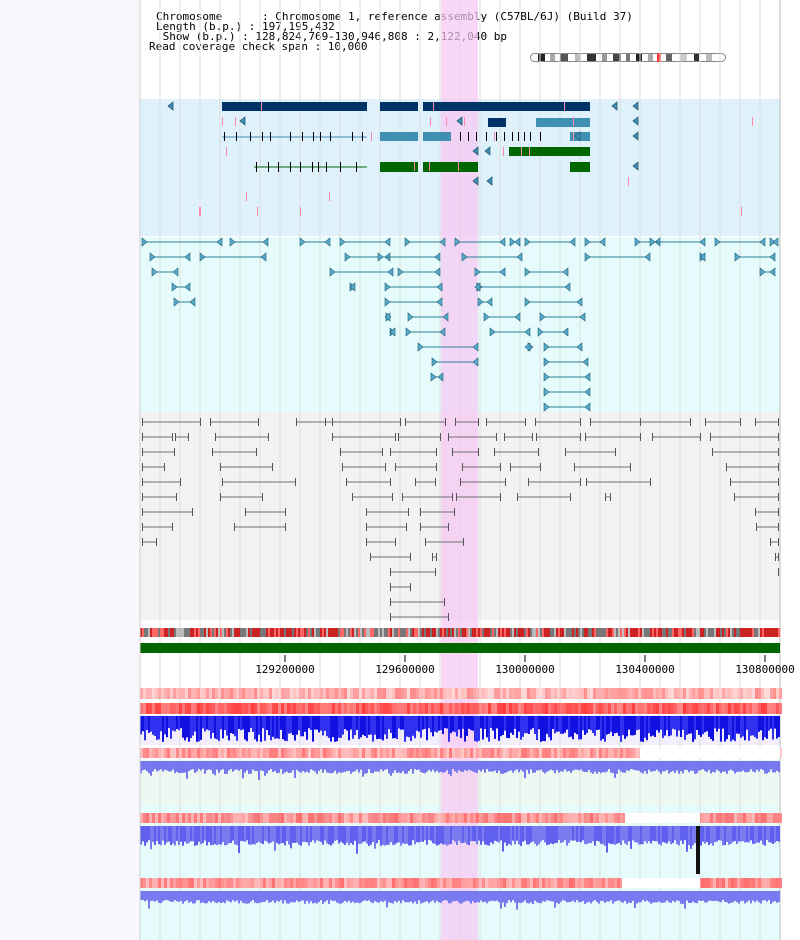 The height and width of the screenshot is (940, 800). Describe the element at coordinates (710, 753) in the screenshot. I see `no-data-gap` at that location.